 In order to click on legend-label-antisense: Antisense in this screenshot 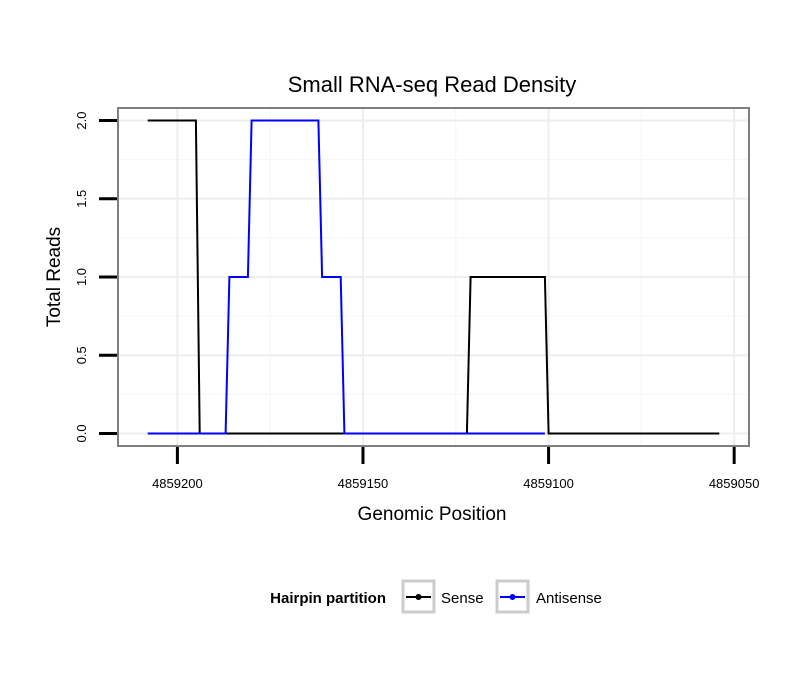, I will do `click(569, 598)`.